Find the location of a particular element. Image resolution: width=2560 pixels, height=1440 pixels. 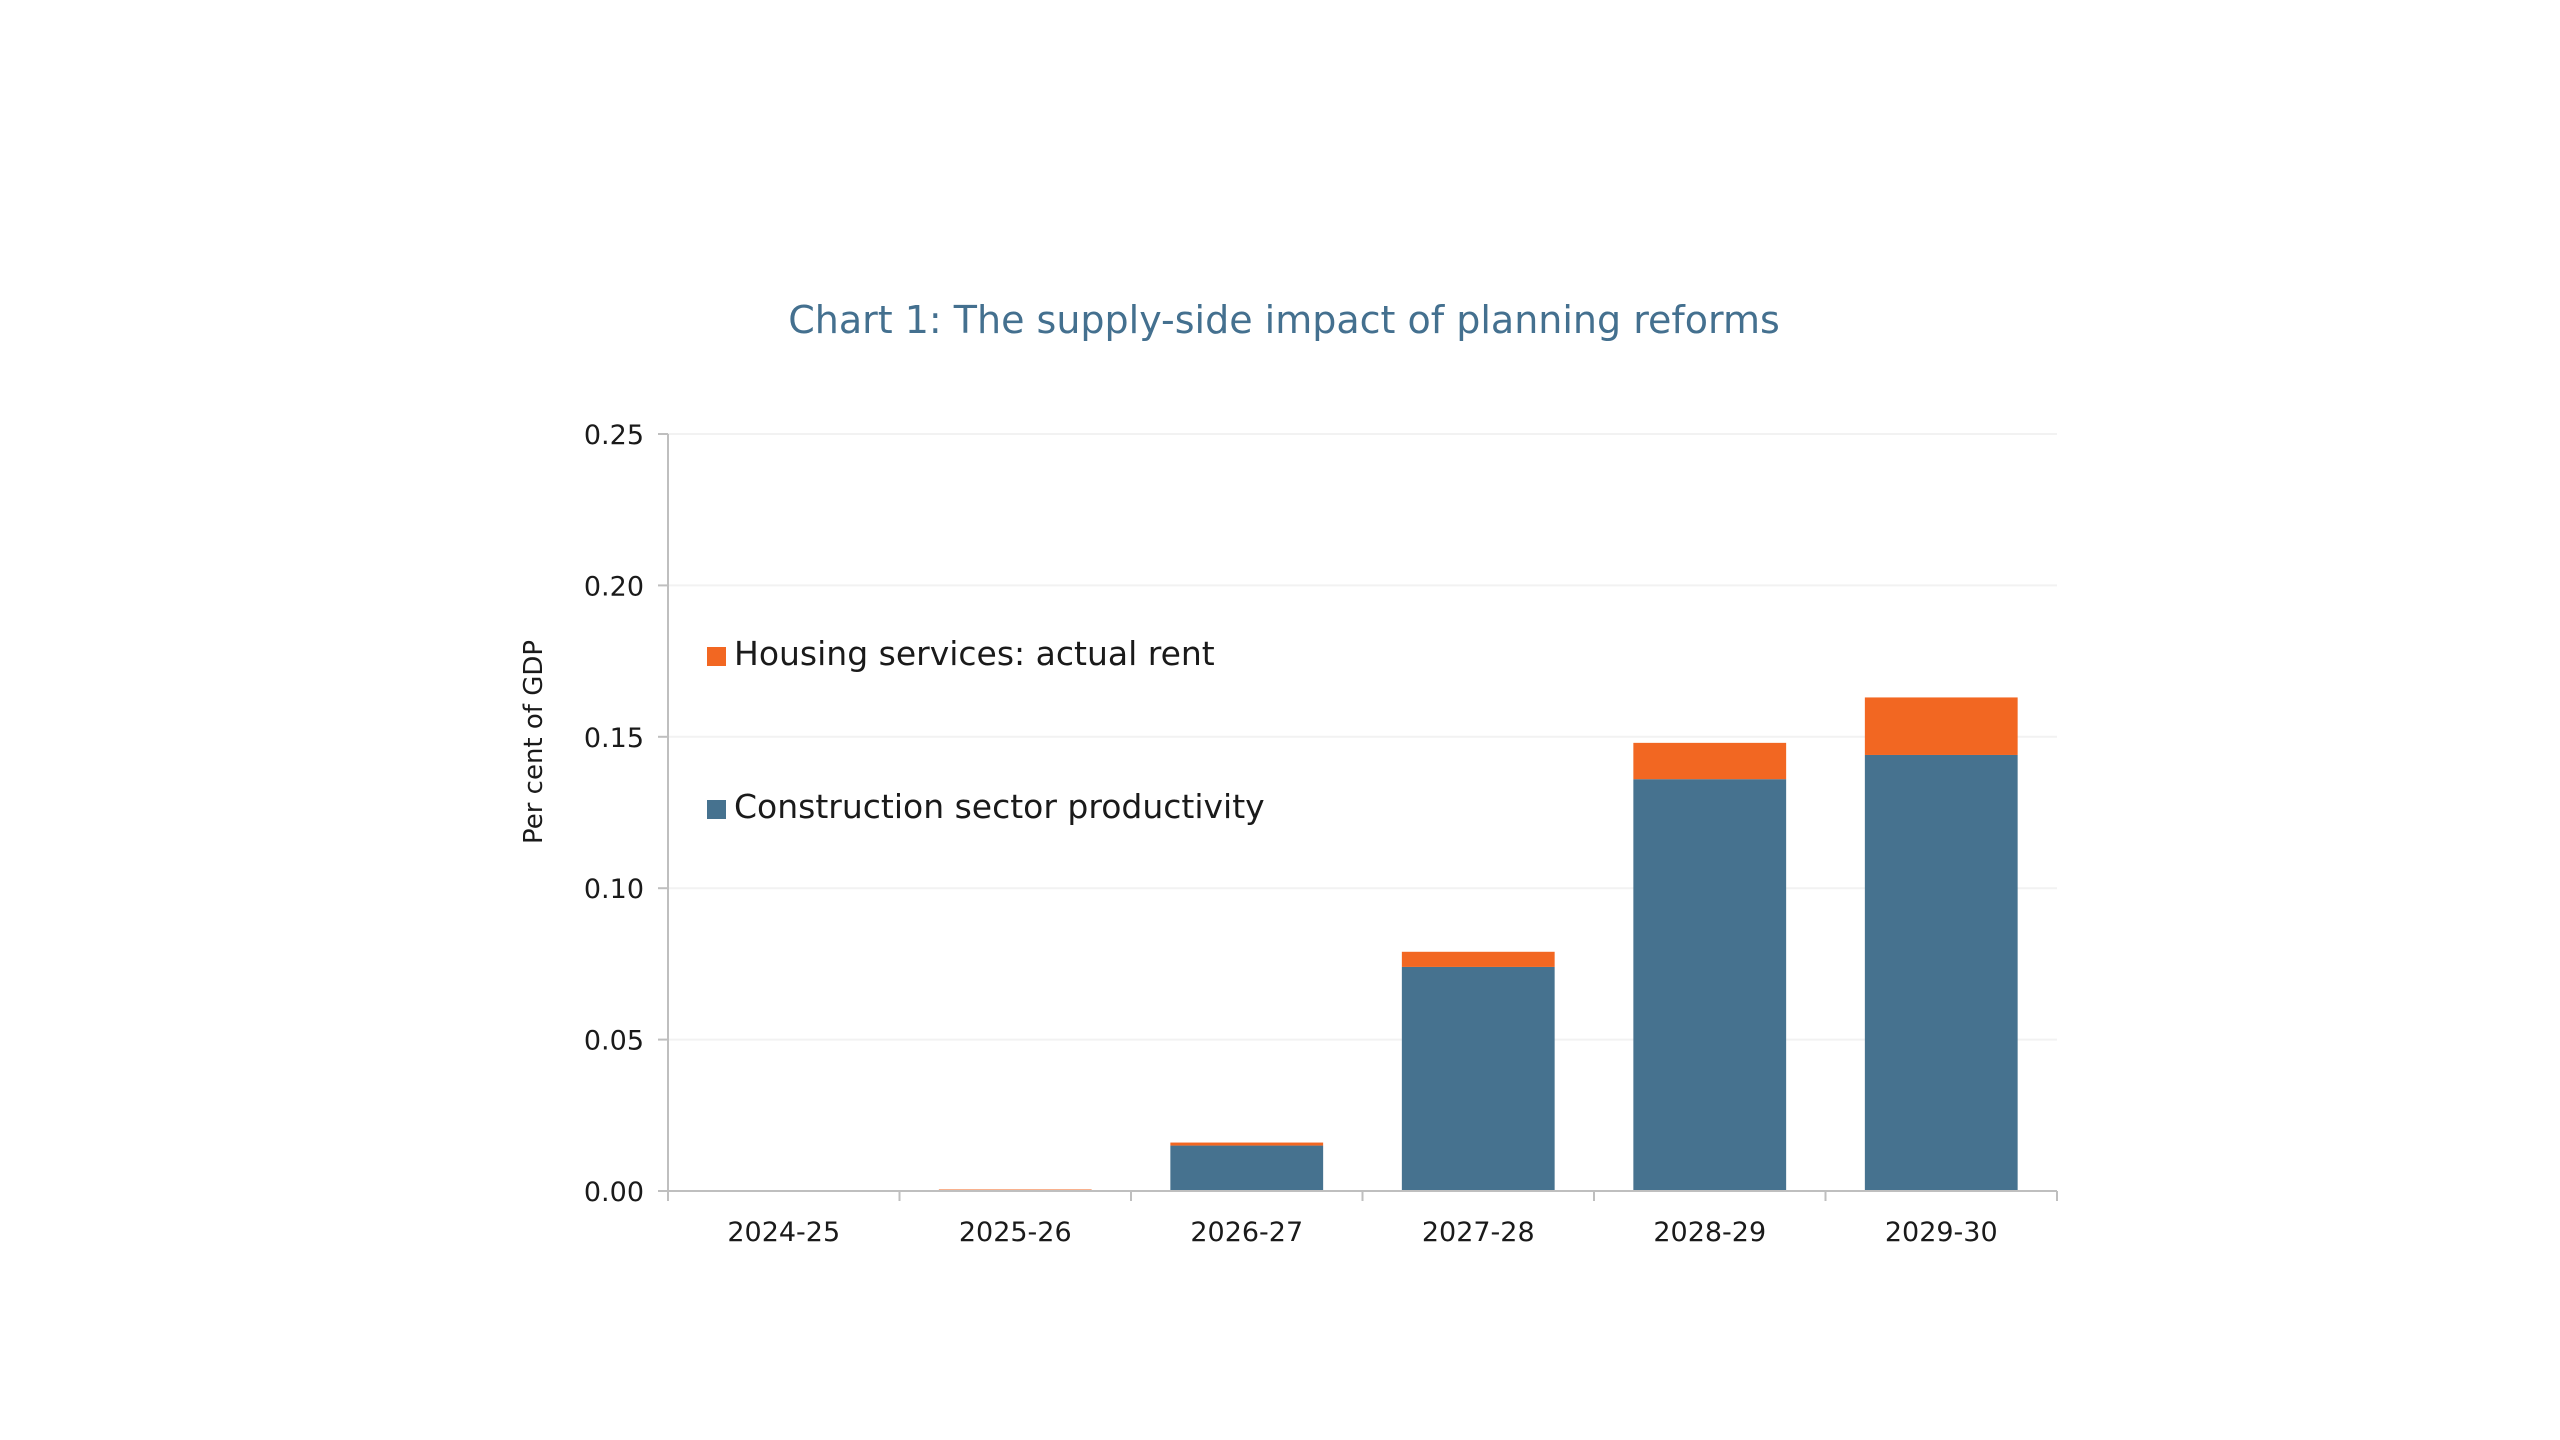

x-tick-label: 2025-26 is located at coordinates (1015, 1232).